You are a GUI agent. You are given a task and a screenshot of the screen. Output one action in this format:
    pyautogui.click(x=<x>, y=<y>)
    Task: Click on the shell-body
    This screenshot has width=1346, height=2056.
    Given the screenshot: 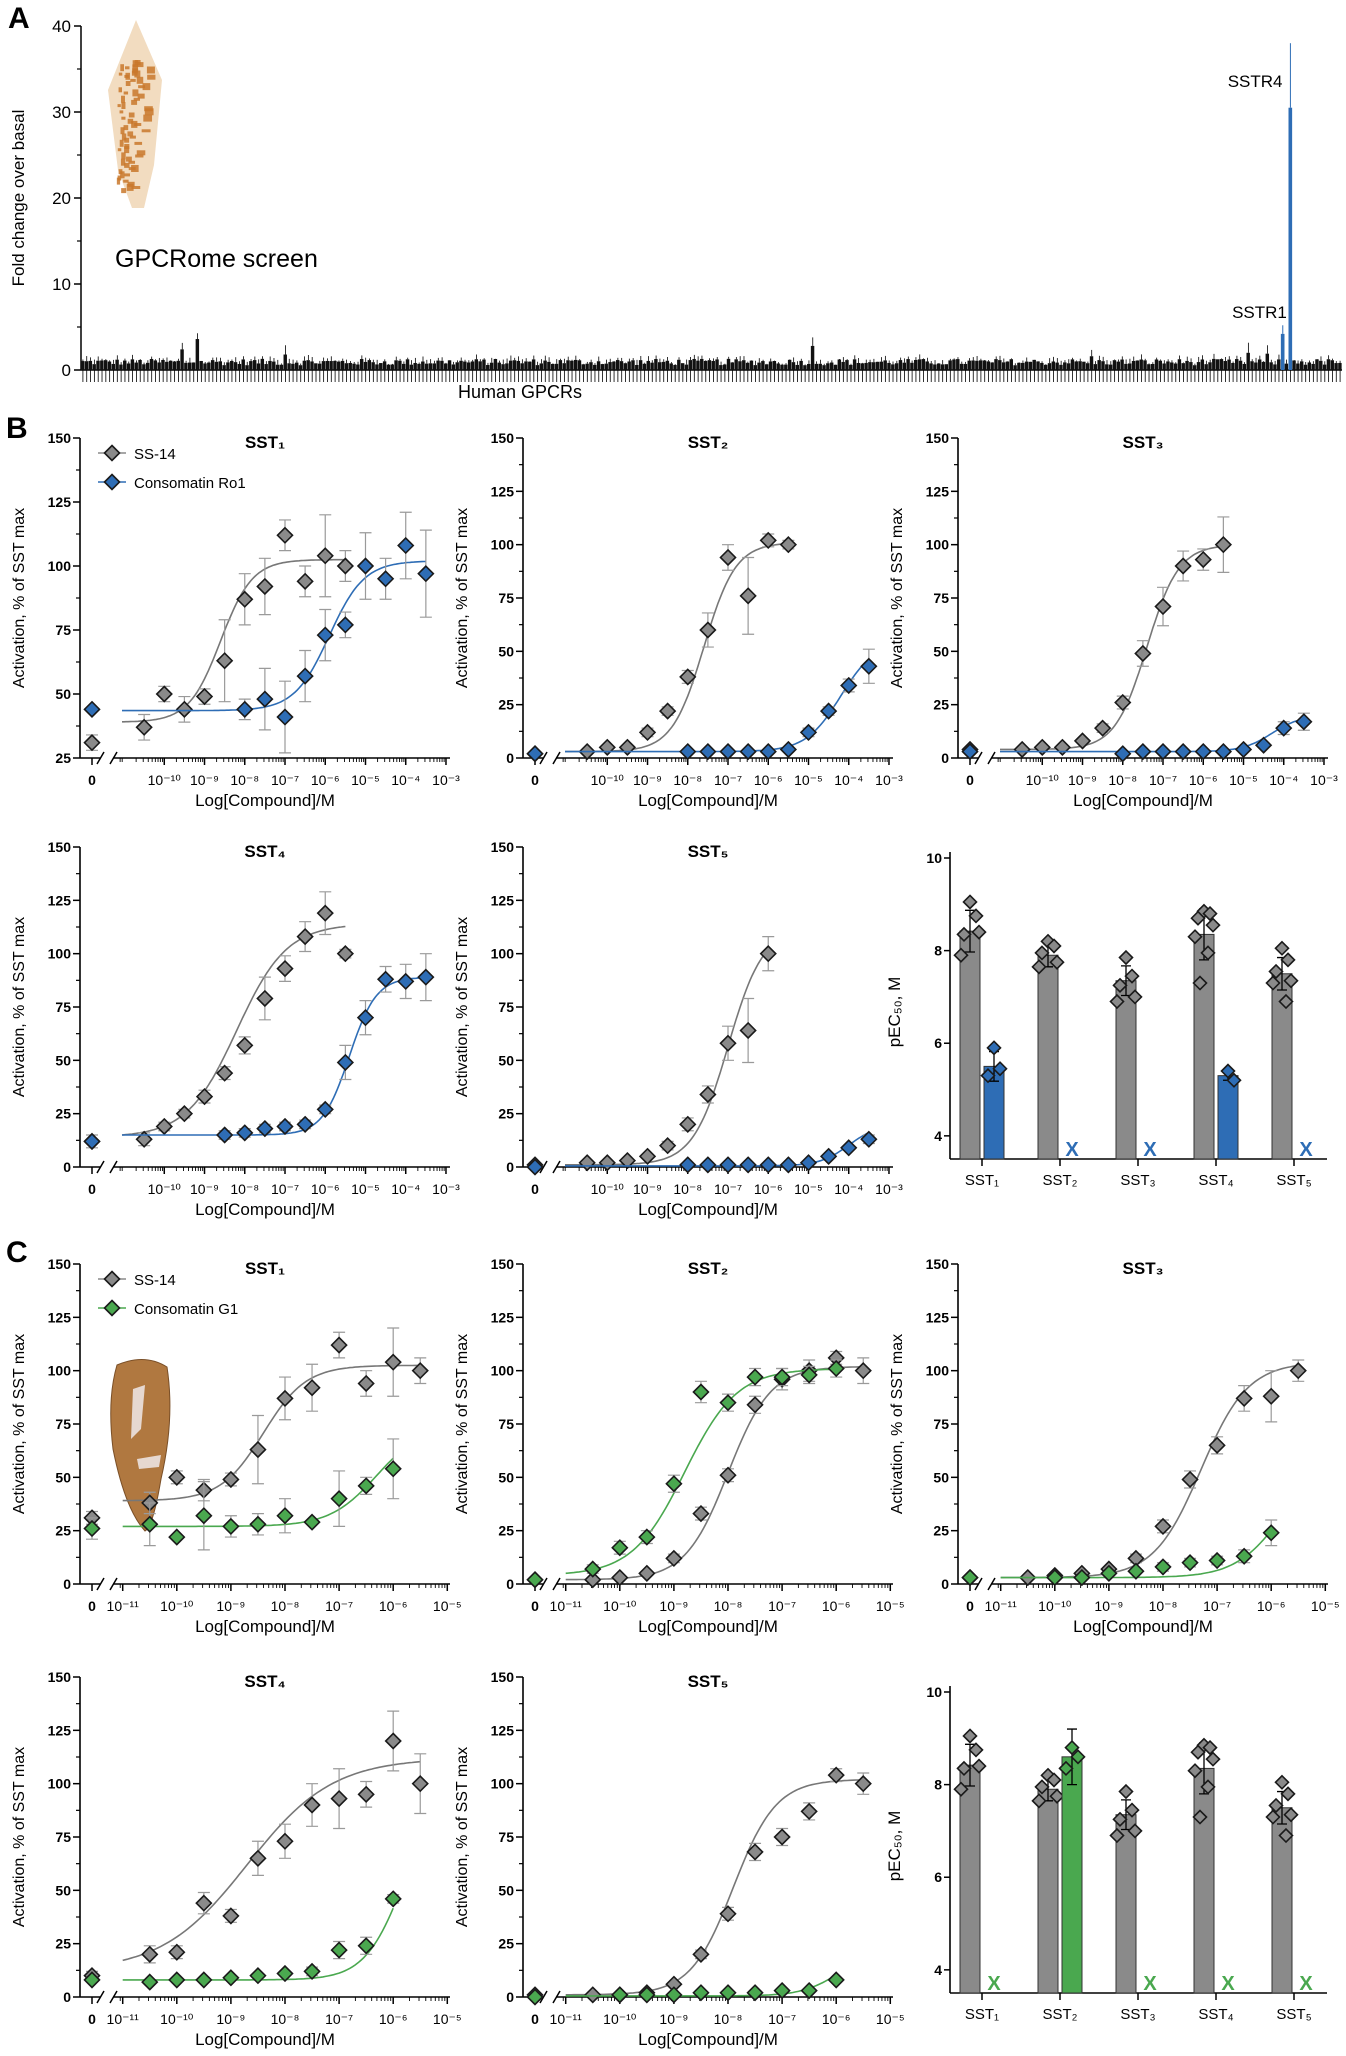 What is the action you would take?
    pyautogui.click(x=135, y=114)
    